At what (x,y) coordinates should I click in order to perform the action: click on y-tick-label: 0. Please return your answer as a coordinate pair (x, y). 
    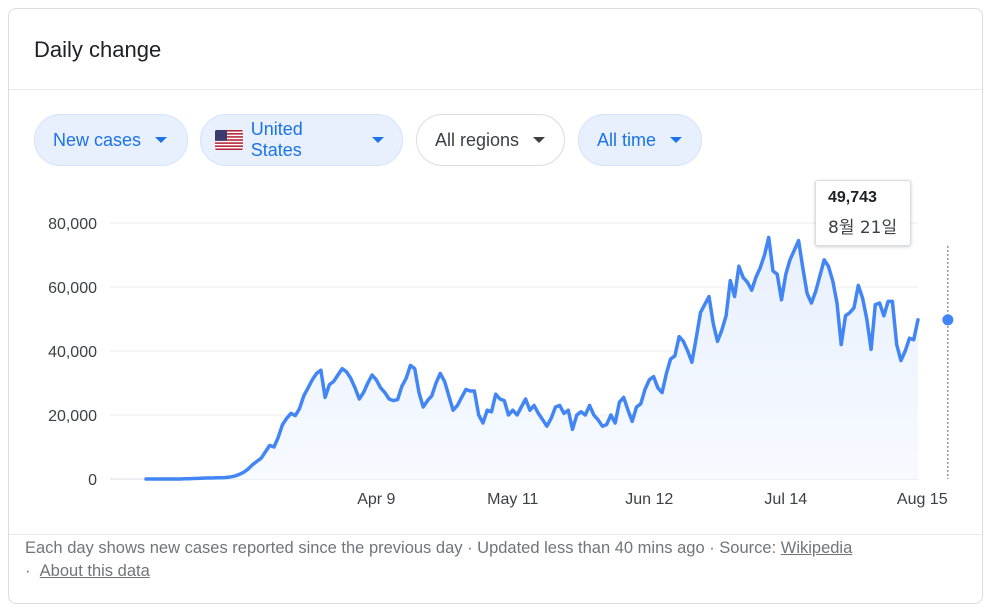
    Looking at the image, I should click on (92, 480).